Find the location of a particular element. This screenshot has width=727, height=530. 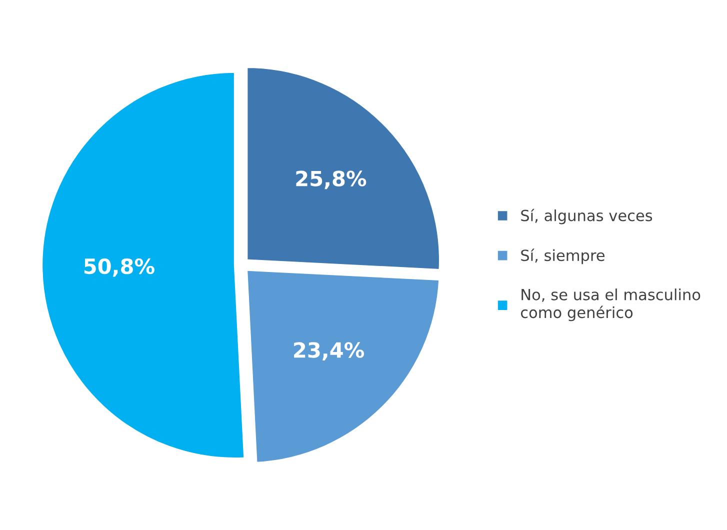

data-label: 23,4% is located at coordinates (329, 351).